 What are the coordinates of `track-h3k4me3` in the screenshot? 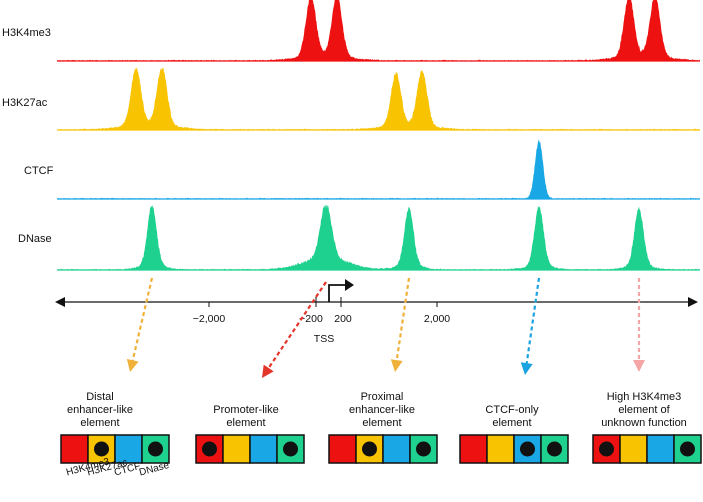 It's located at (378, 31).